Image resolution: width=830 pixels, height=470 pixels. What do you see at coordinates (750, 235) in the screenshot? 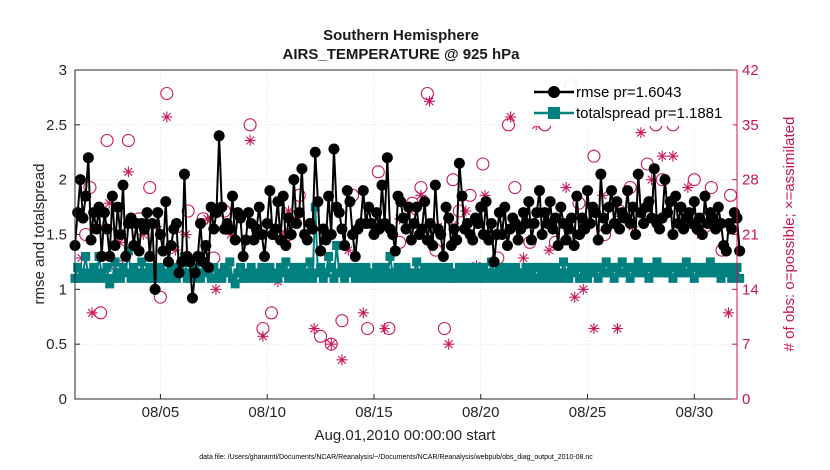
I see `right-tick-label: 21` at bounding box center [750, 235].